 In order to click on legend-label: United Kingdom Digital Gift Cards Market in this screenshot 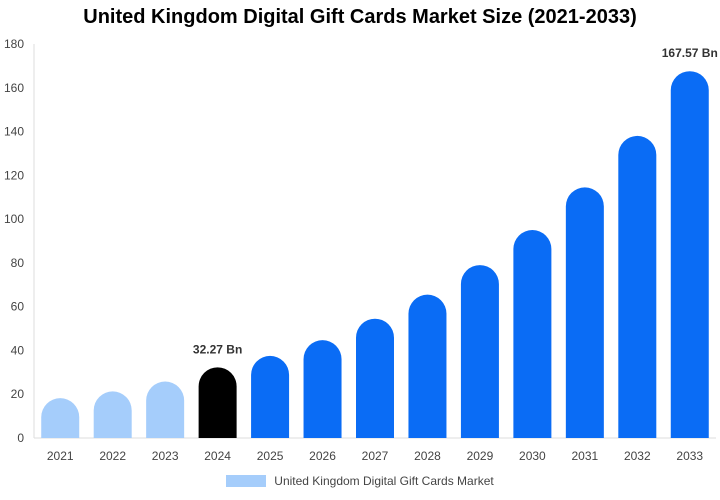, I will do `click(384, 481)`.